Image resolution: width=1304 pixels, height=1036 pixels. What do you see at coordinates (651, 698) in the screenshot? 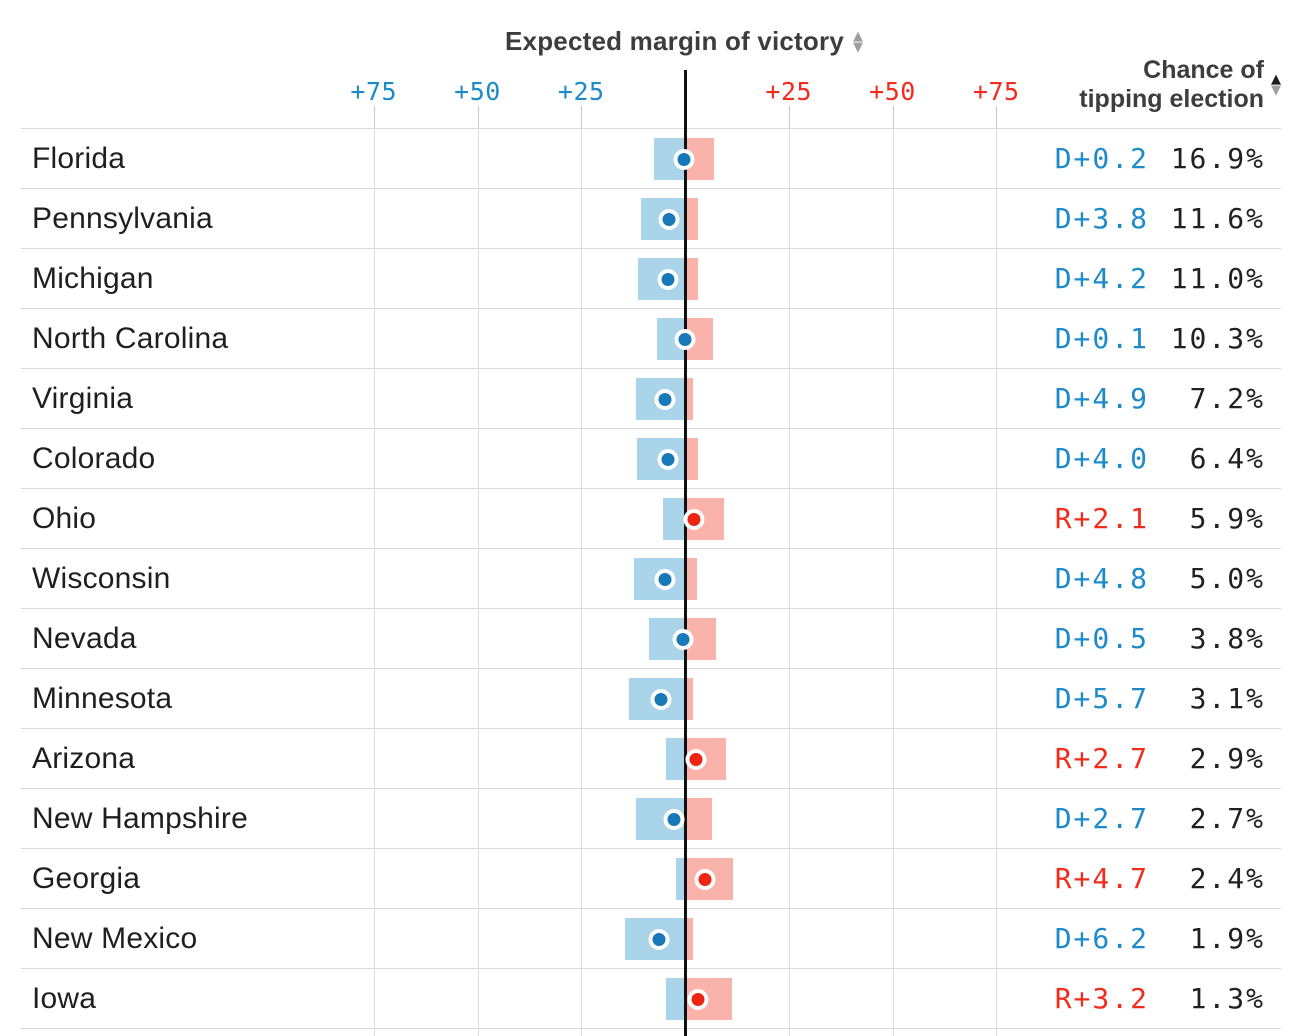
I see `table-row: Minnesota D+5.7 3.1%` at bounding box center [651, 698].